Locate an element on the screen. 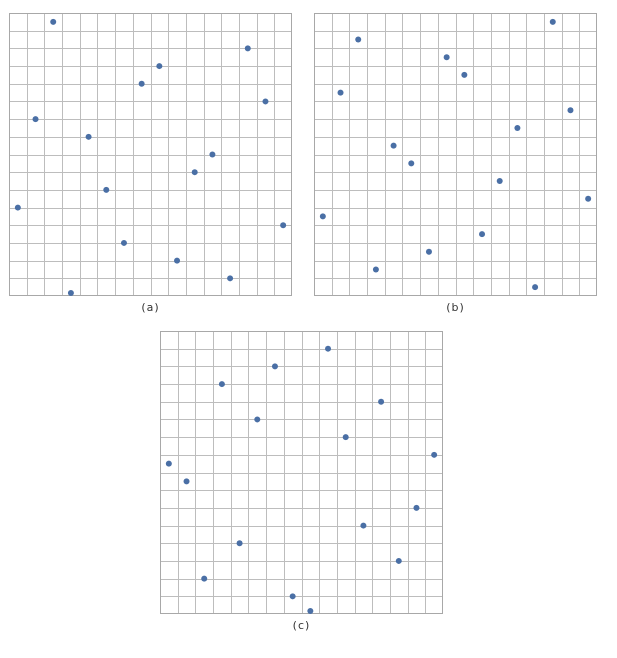 This screenshot has height=658, width=617. caption-b: (b) is located at coordinates (455, 307).